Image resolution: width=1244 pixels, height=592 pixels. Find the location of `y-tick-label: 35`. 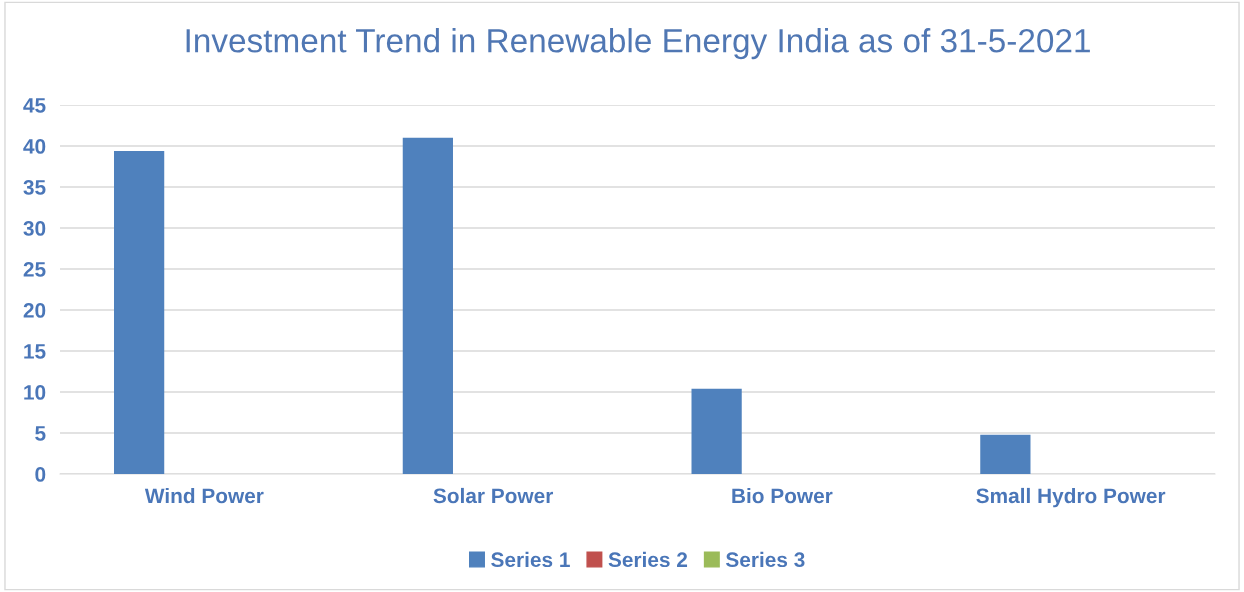

y-tick-label: 35 is located at coordinates (34, 187).